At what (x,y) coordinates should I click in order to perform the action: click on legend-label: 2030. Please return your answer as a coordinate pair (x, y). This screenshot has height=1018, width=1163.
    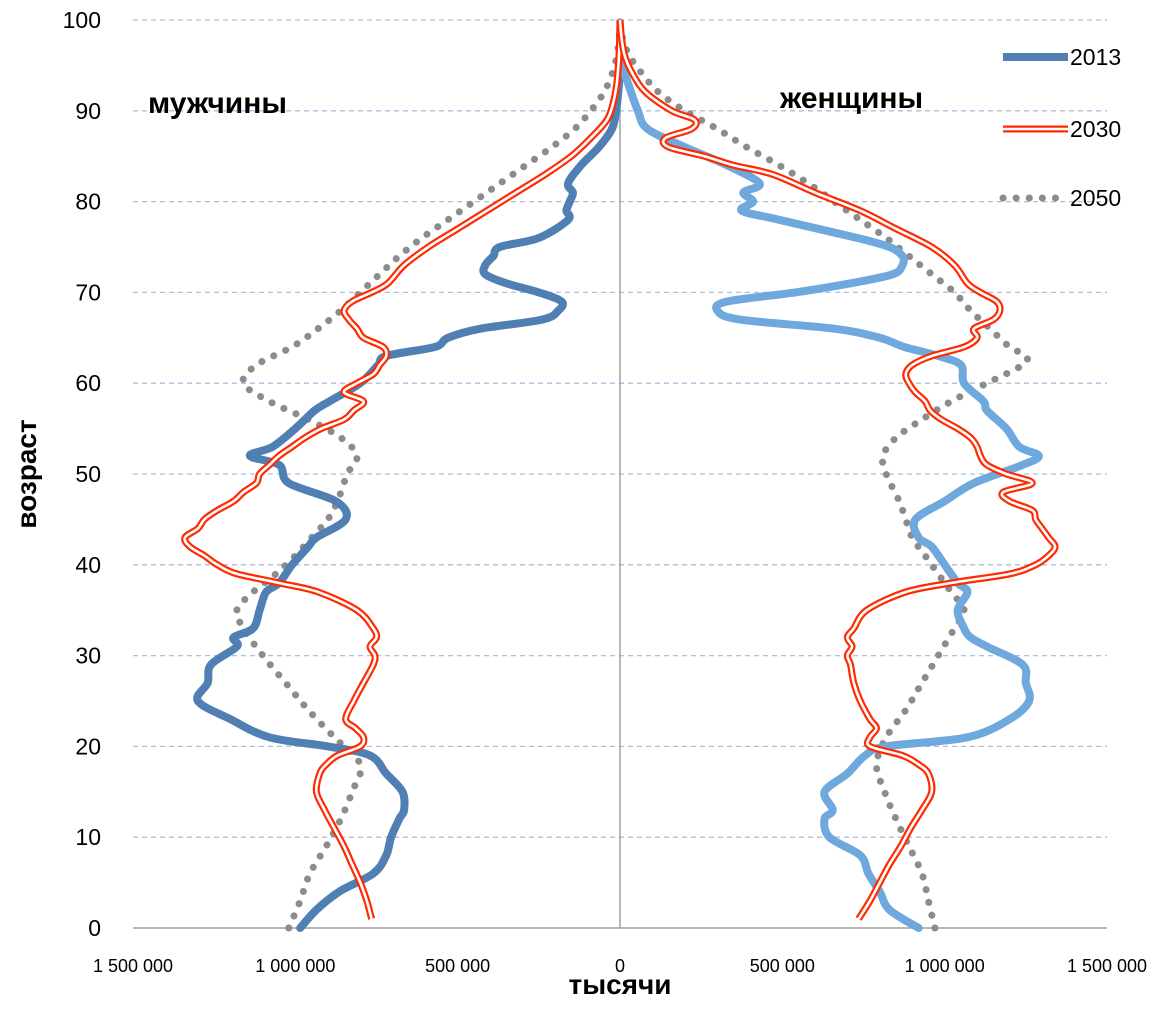
    Looking at the image, I should click on (1095, 129).